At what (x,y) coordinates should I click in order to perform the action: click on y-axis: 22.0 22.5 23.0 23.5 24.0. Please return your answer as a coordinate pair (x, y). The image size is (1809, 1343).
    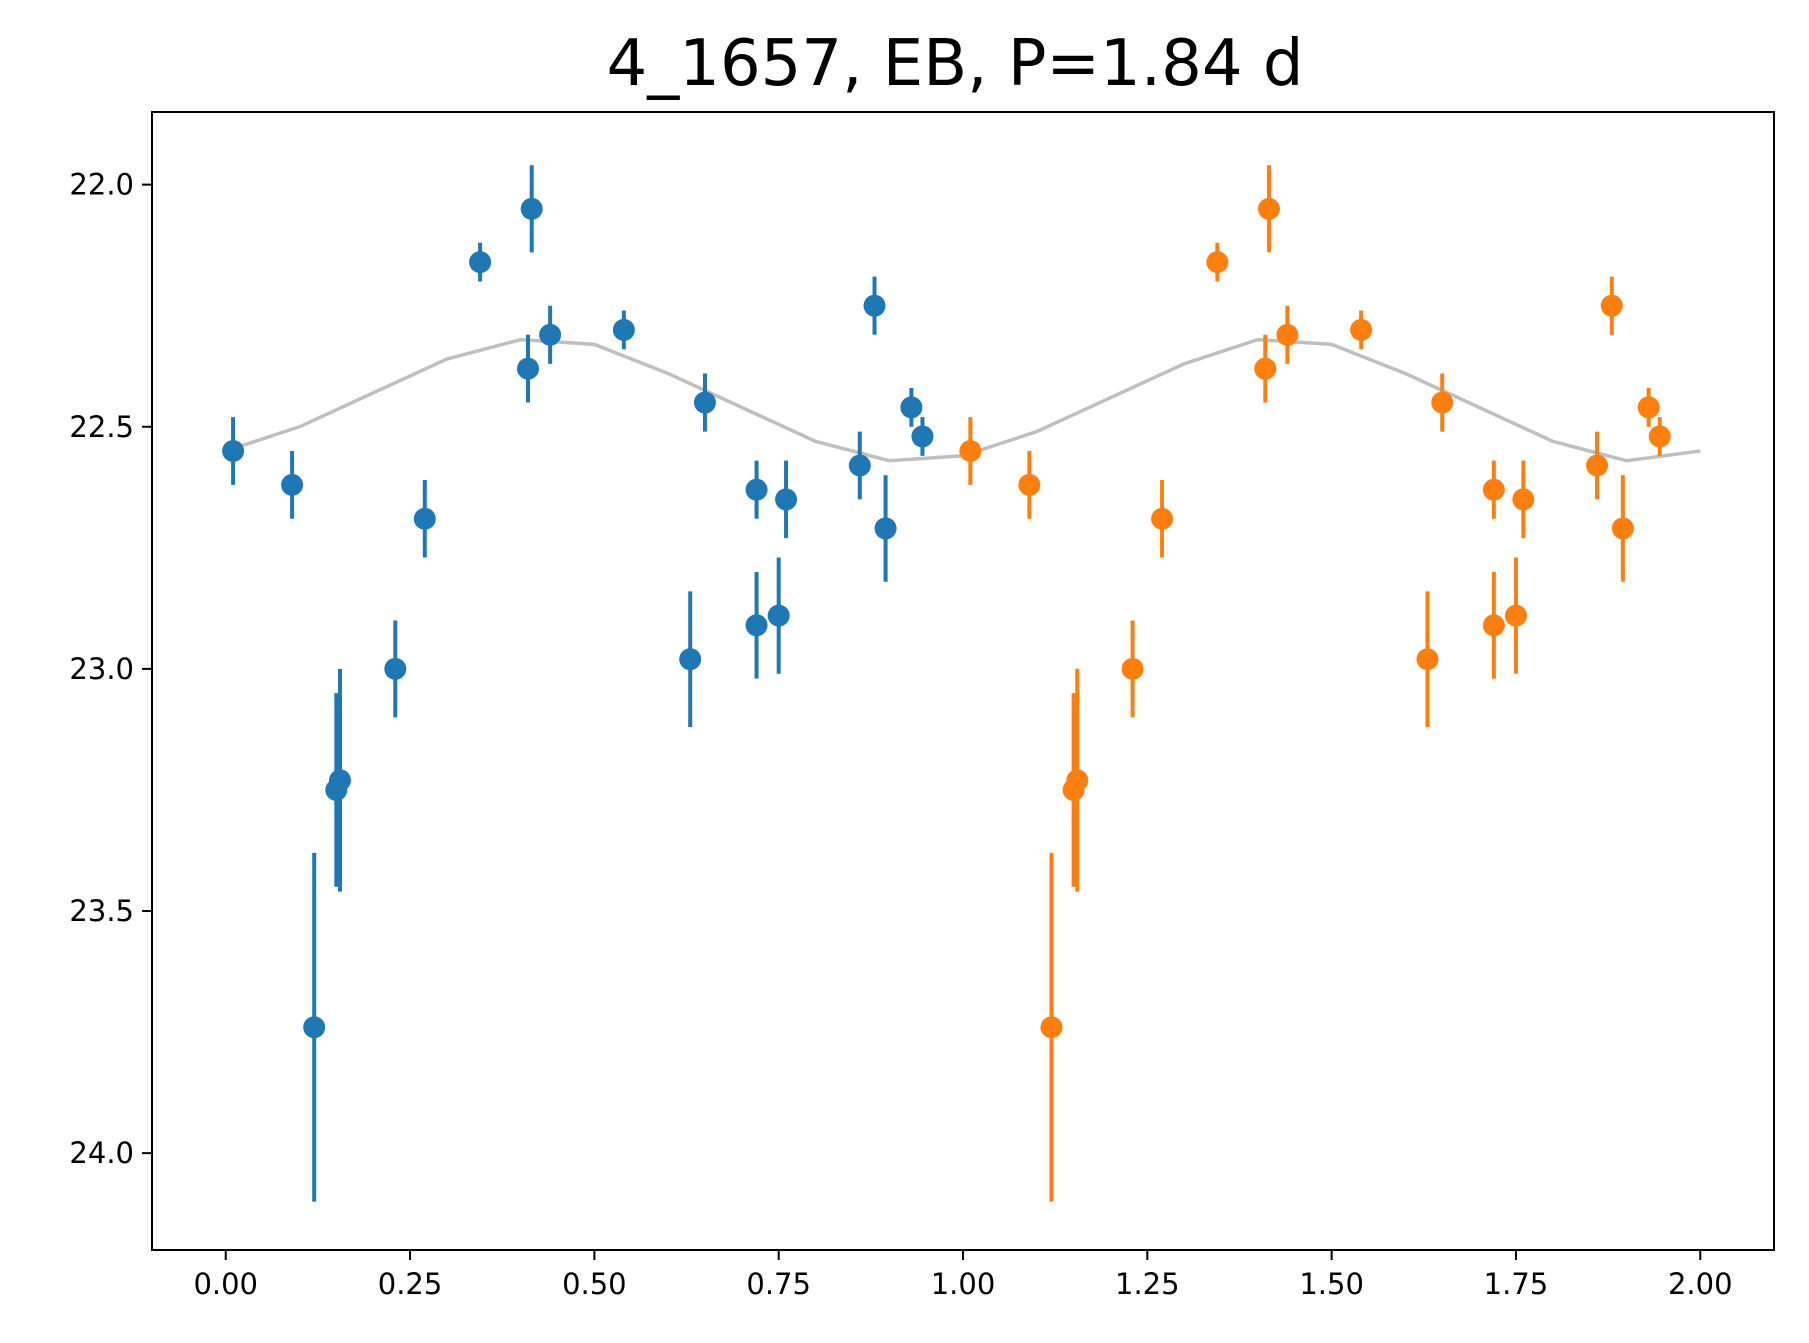
    Looking at the image, I should click on (110, 669).